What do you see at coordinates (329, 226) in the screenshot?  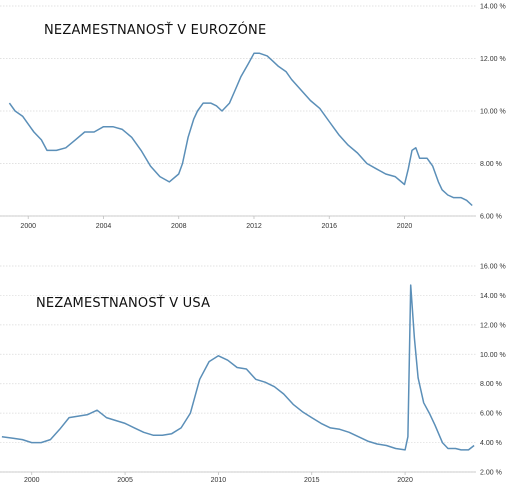 I see `eurozone-x-tick-label: 2016` at bounding box center [329, 226].